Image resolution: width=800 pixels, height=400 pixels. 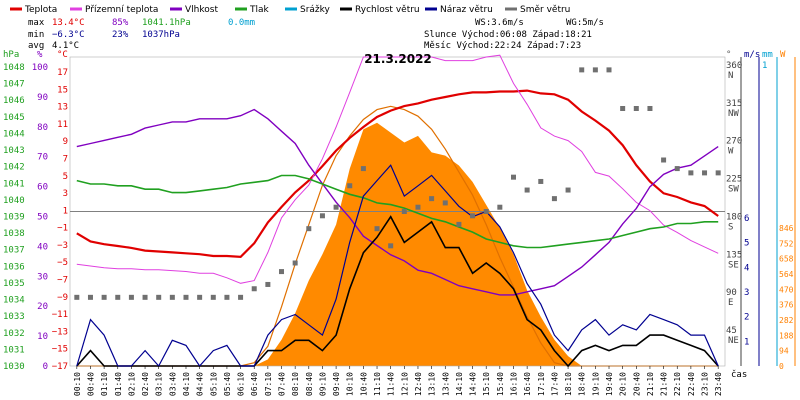 What do you see at coordinates (746, 219) in the screenshot?
I see `ms-tick-0: 6` at bounding box center [746, 219].